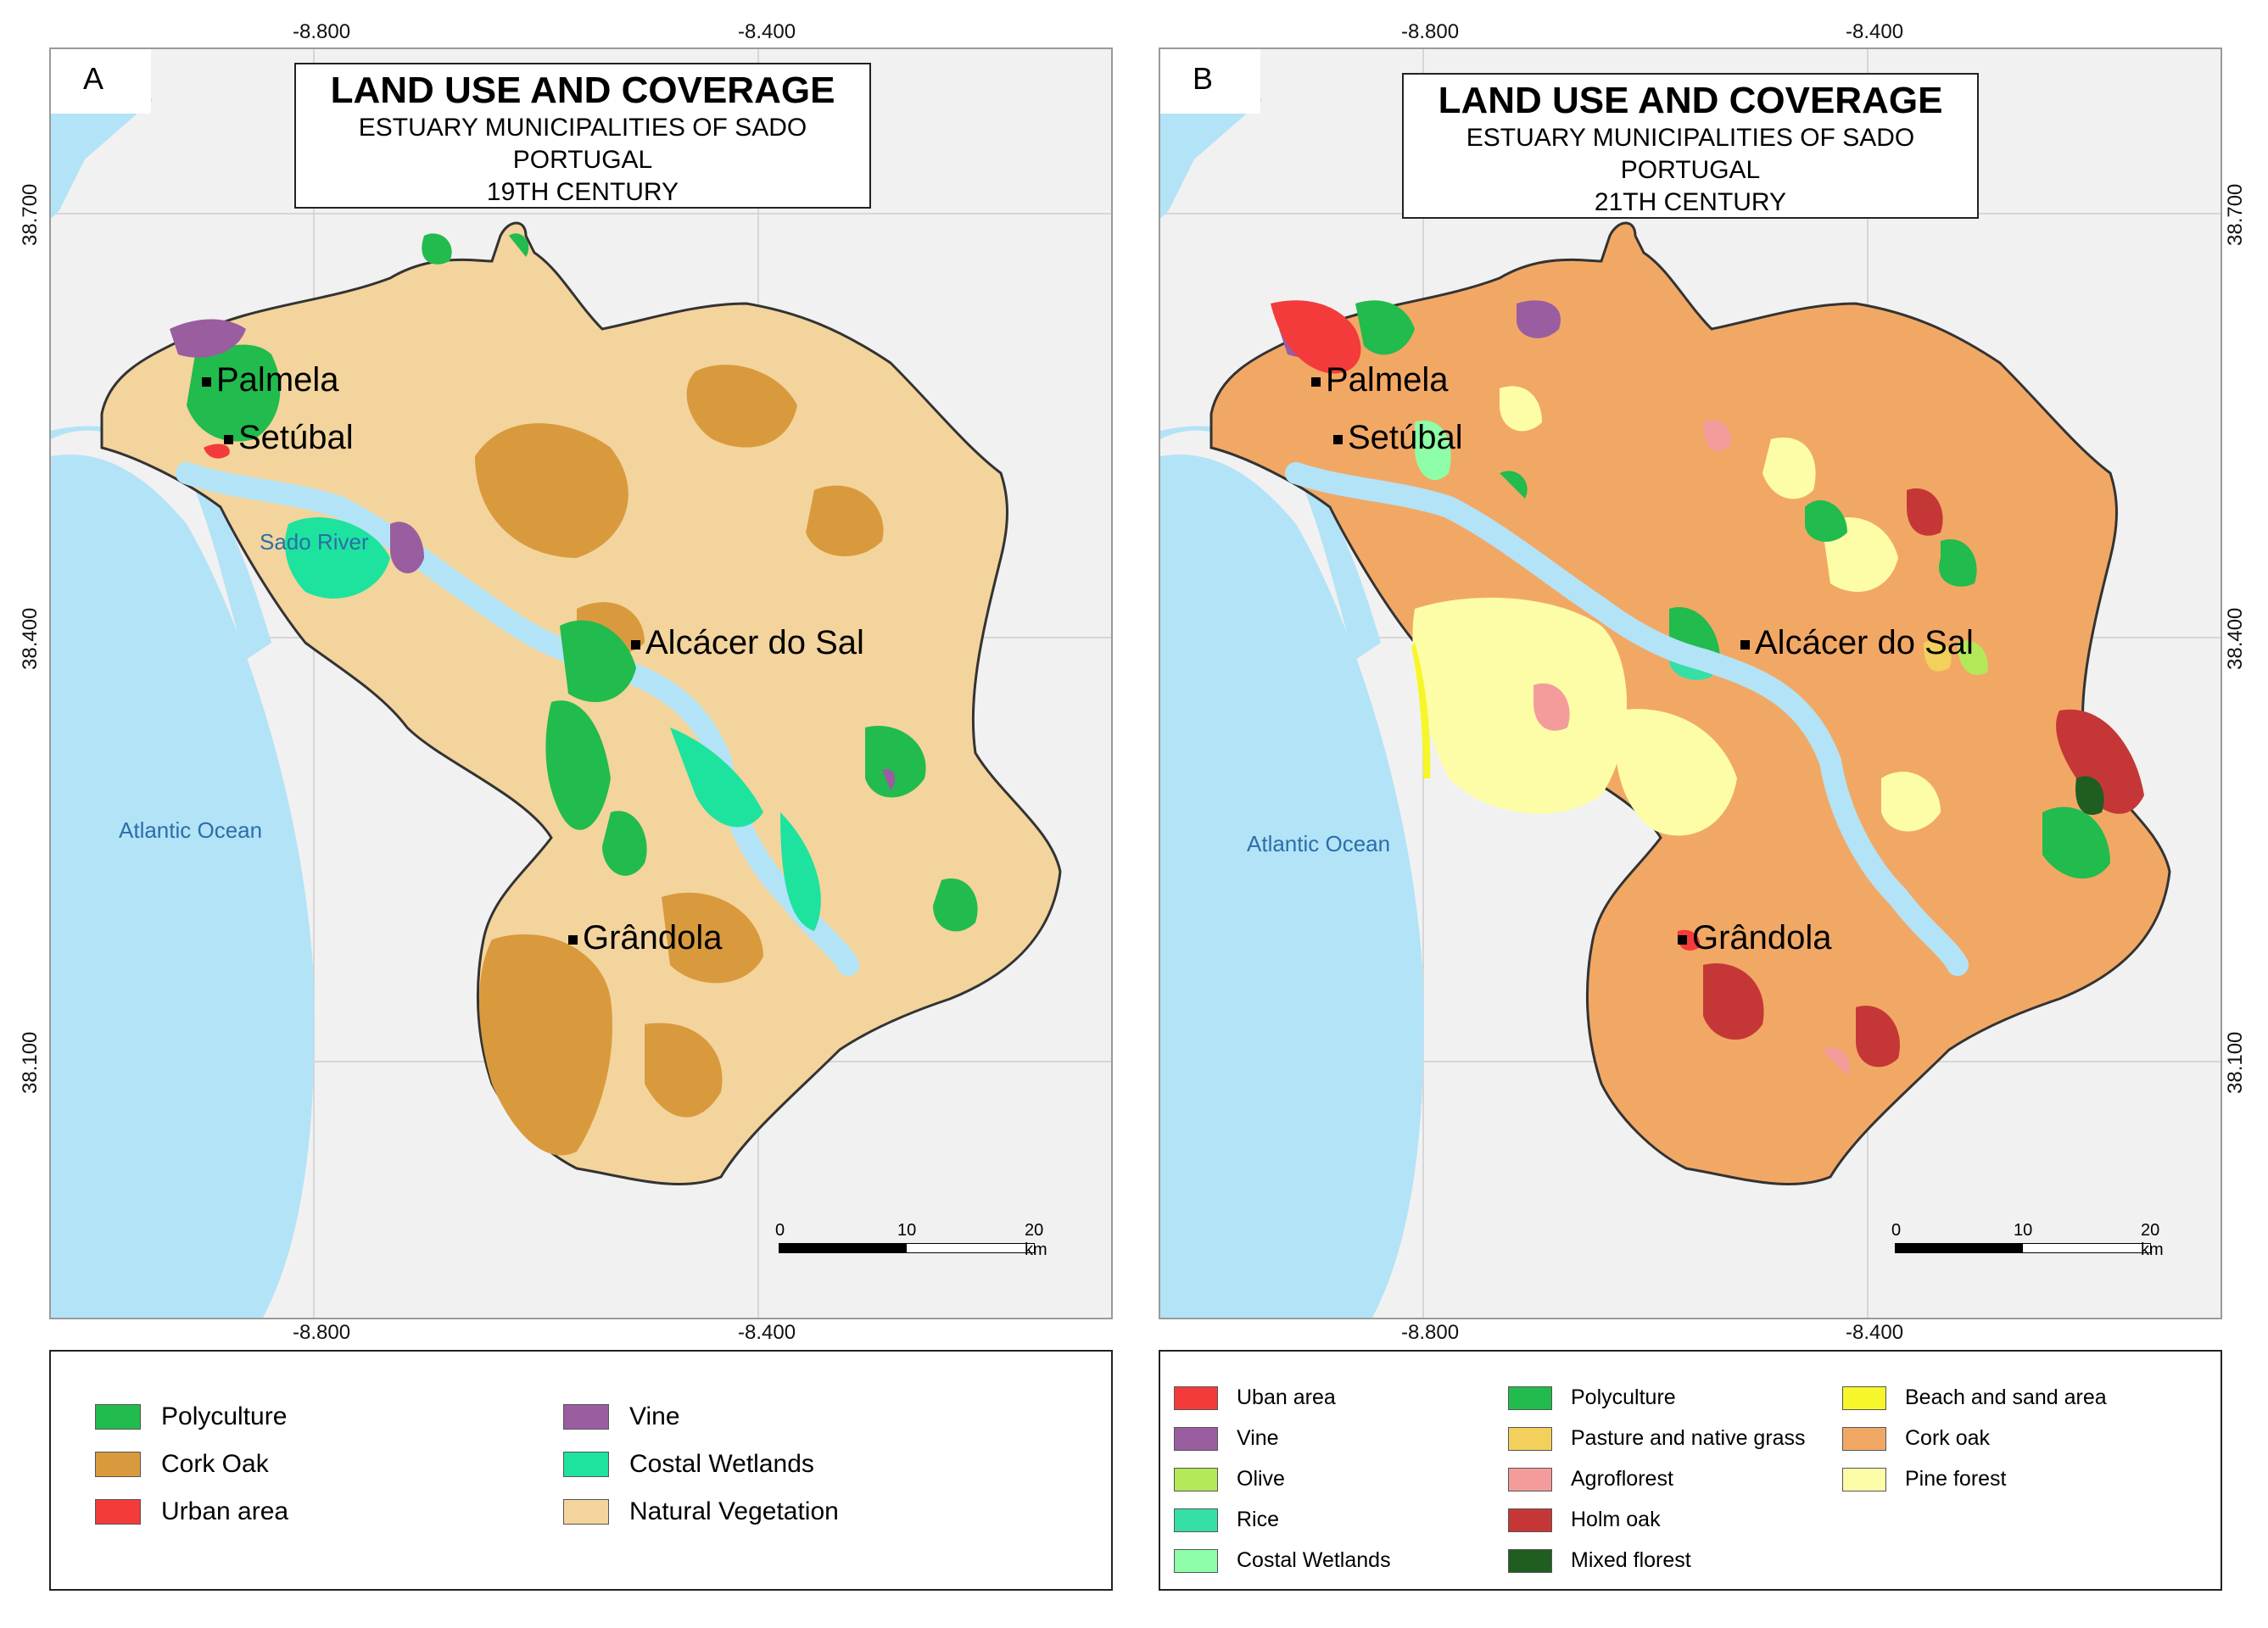  I want to click on panel-b-subtitle-3: 21TH CENTURY, so click(1690, 202).